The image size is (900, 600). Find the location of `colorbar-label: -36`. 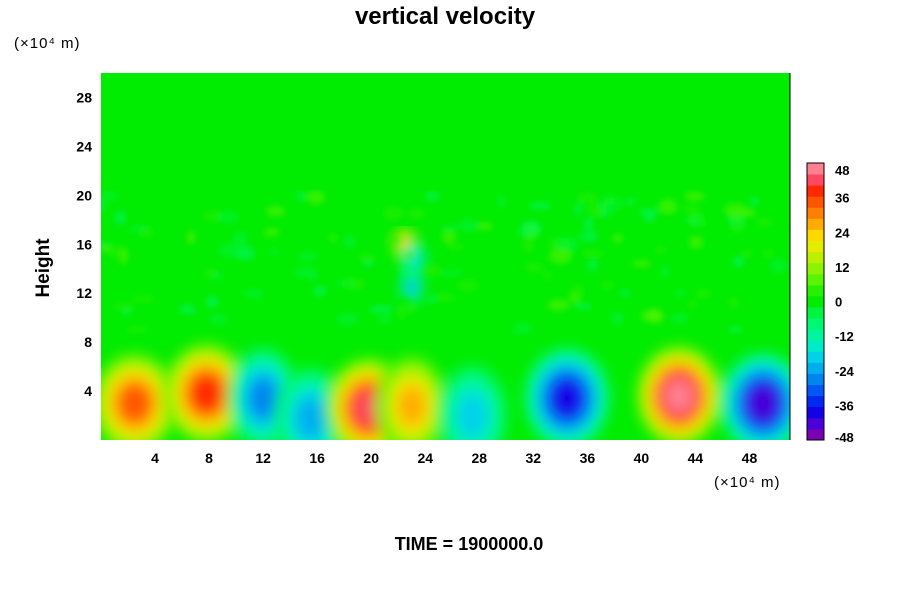

colorbar-label: -36 is located at coordinates (844, 405).